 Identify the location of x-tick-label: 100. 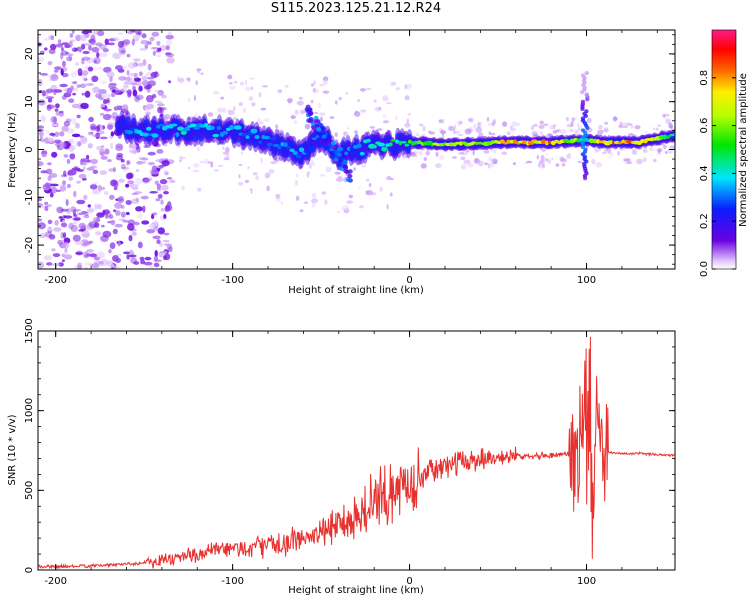
(586, 280).